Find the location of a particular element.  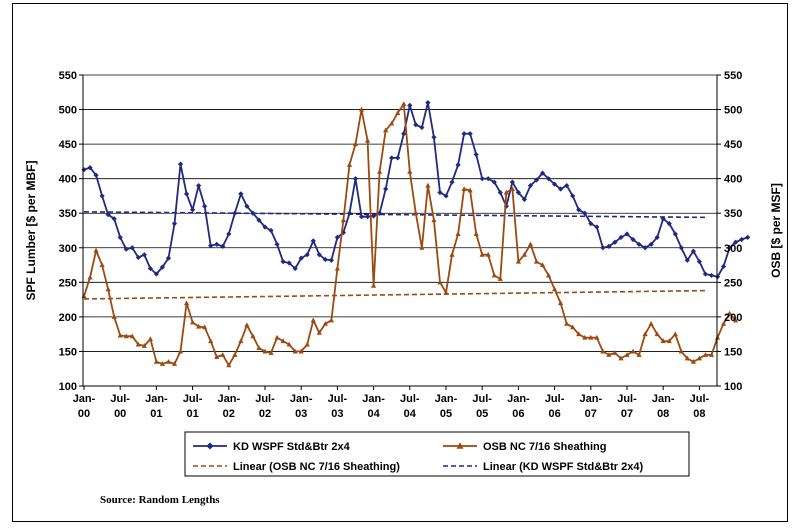

y-axis-left-ticks: 100 150 200 250 300 350 400 450 500 550 is located at coordinates (71, 231).